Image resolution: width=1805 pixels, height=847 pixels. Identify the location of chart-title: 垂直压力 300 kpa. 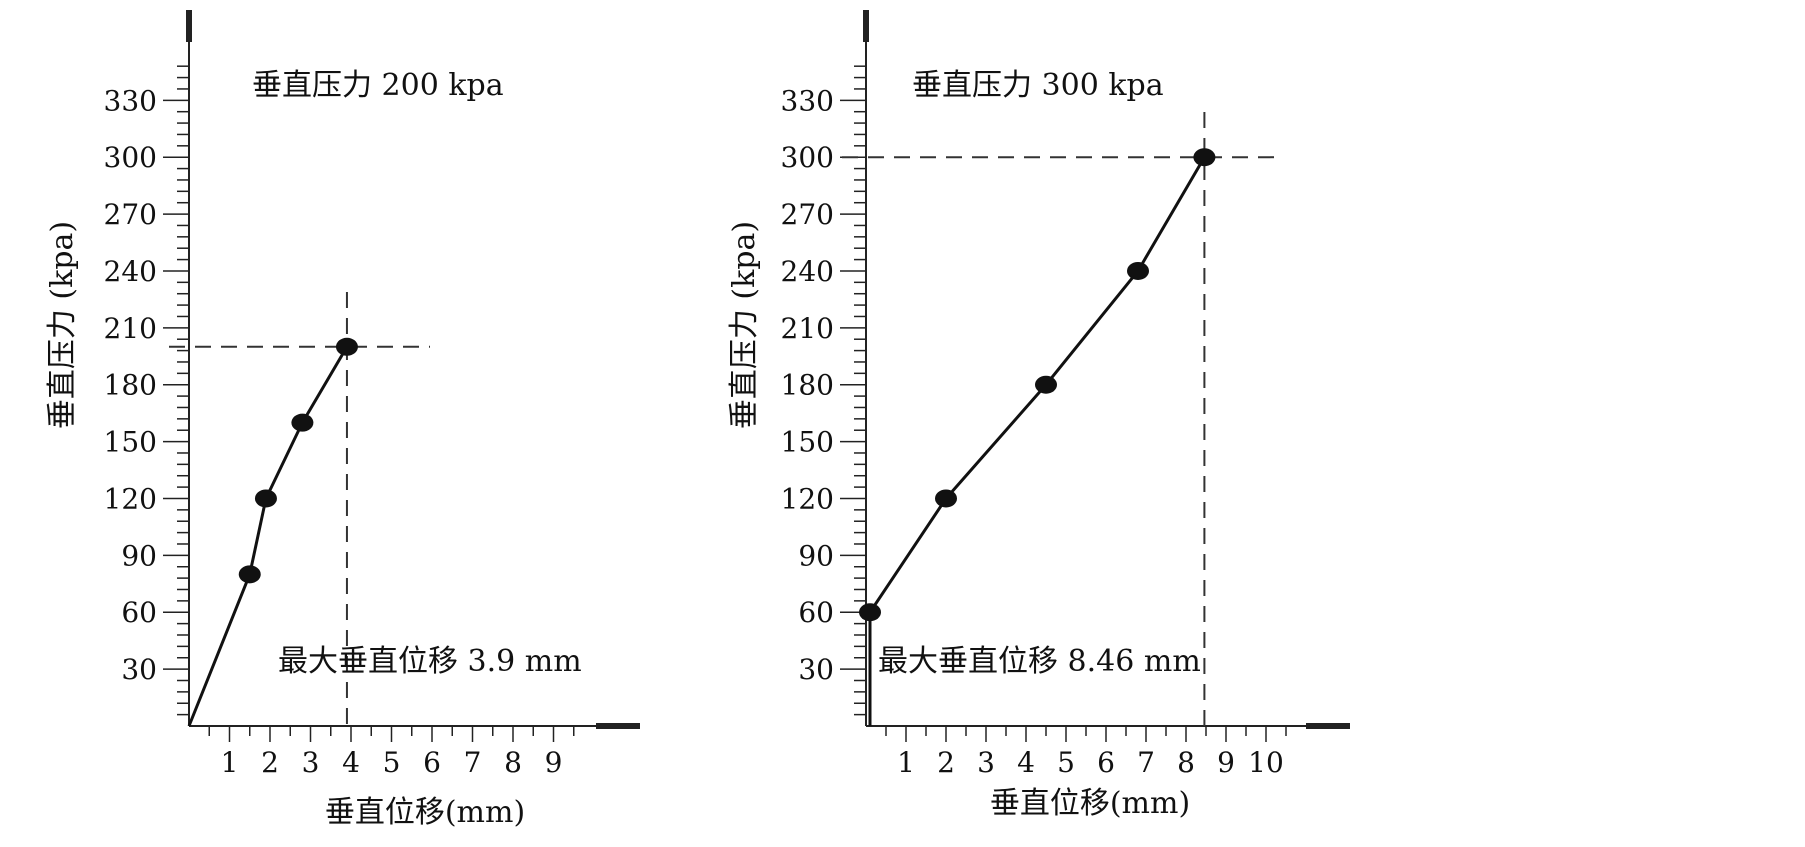
(1038, 85).